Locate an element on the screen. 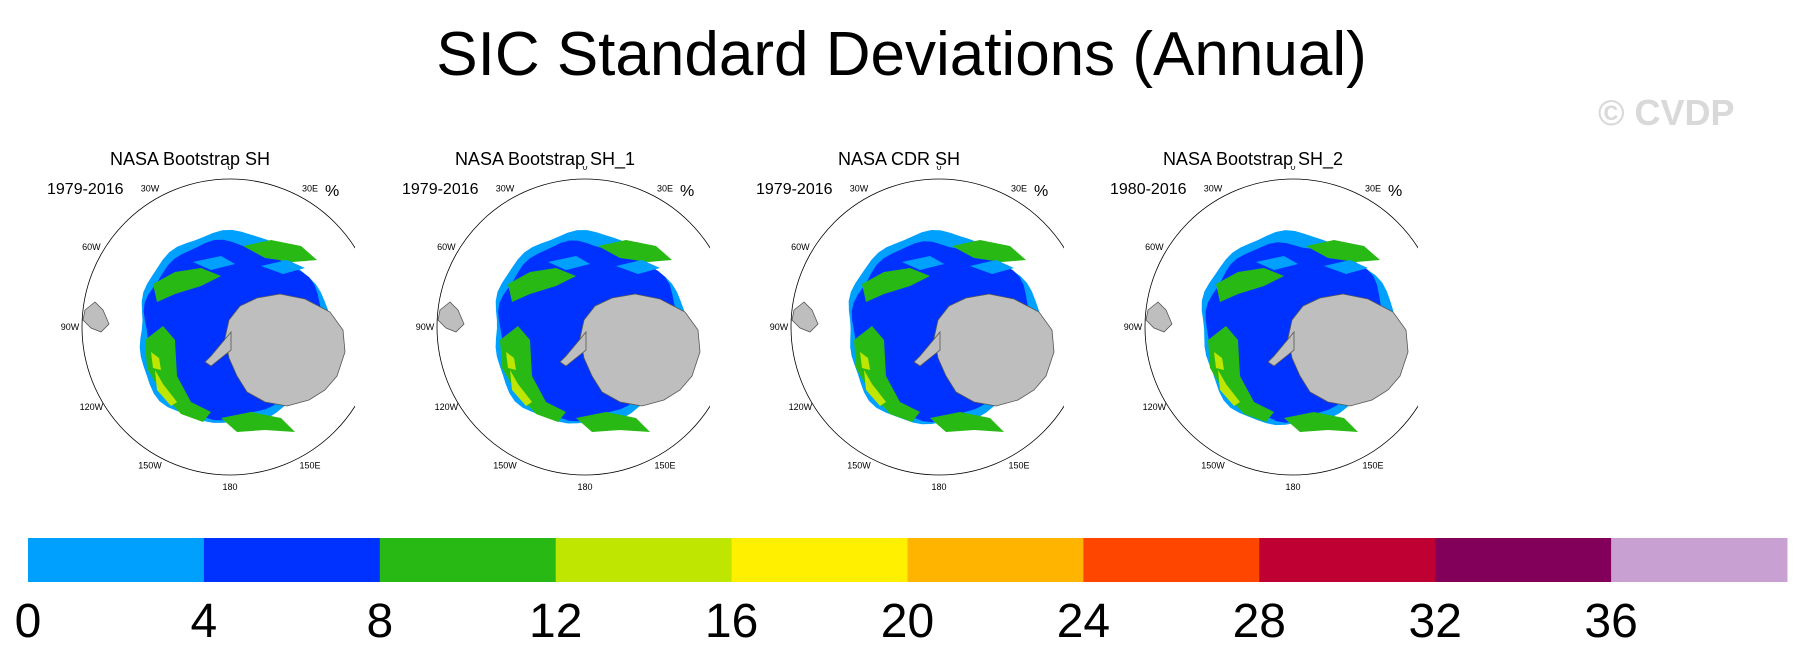 The height and width of the screenshot is (665, 1803). panel-years: 1980-2016 is located at coordinates (1148, 189).